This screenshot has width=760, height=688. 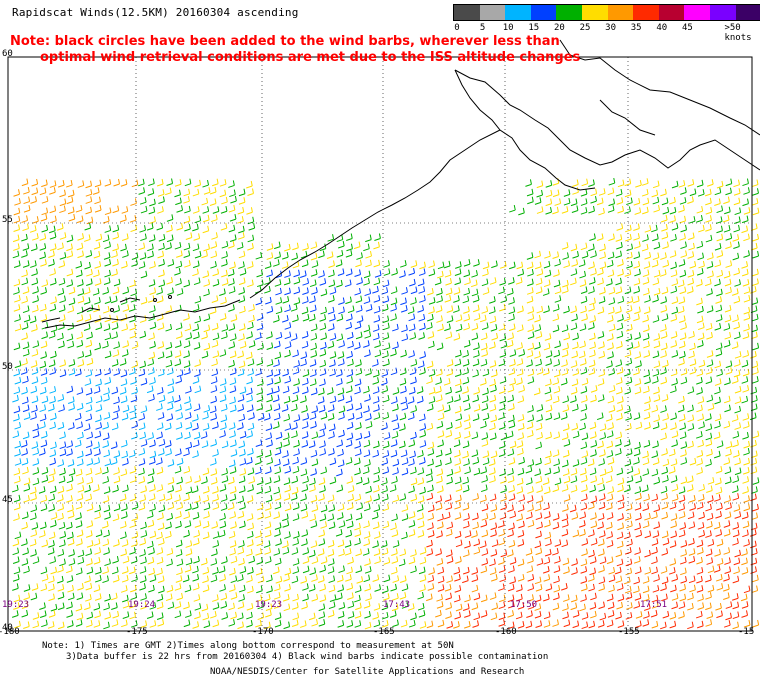 I want to click on legend-color-scale, so click(x=606, y=12).